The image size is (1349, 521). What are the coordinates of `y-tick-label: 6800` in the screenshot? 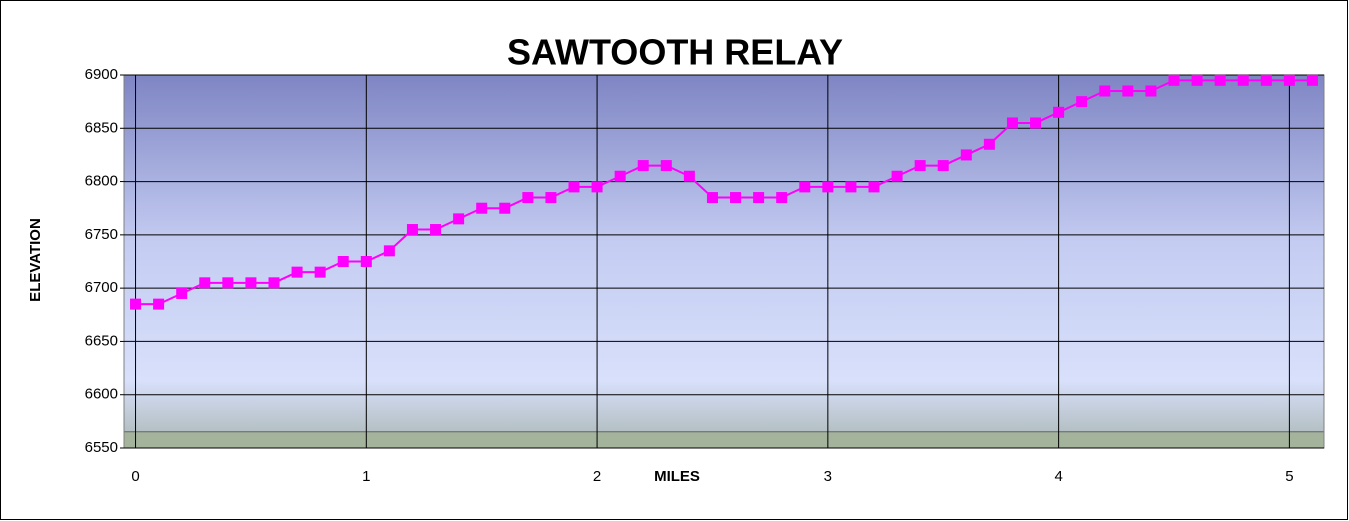 It's located at (101, 181).